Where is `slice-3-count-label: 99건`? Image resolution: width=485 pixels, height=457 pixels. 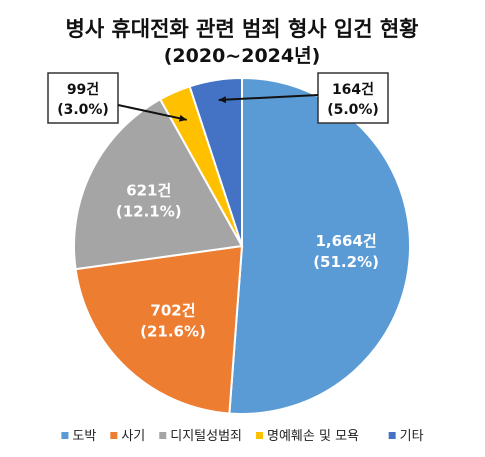
slice-3-count-label: 99건 is located at coordinates (83, 89).